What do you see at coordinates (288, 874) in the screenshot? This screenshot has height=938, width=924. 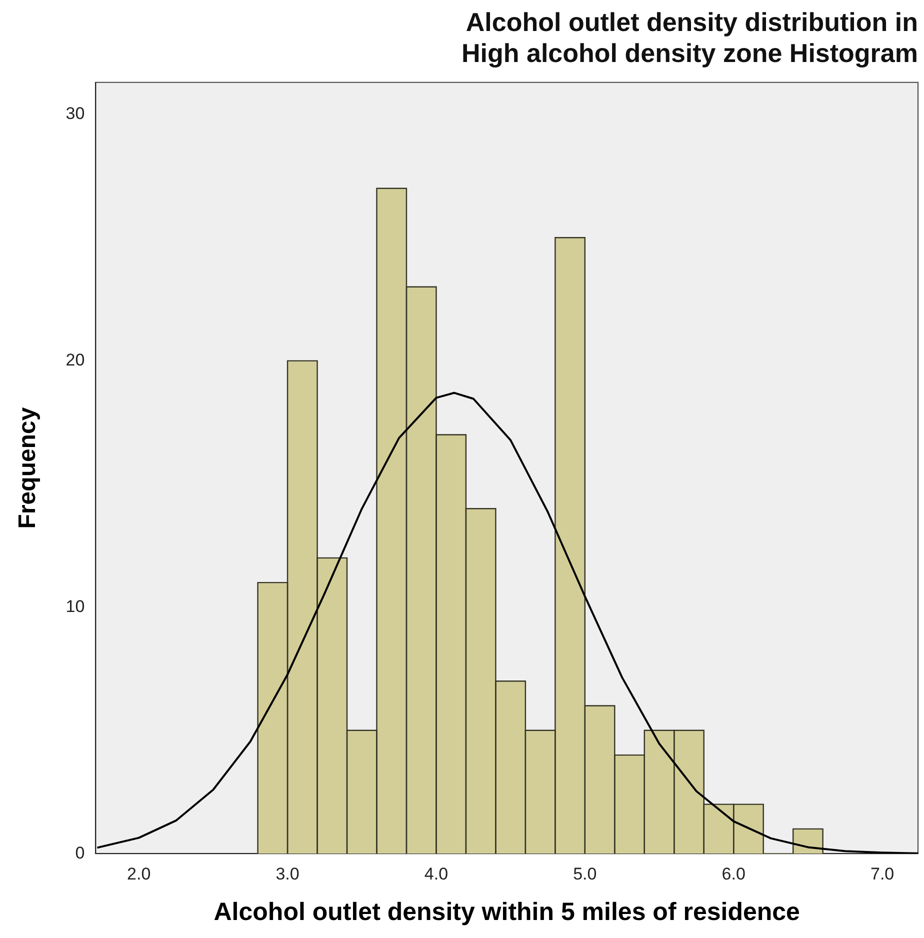 I see `x-tick-label: 3.0` at bounding box center [288, 874].